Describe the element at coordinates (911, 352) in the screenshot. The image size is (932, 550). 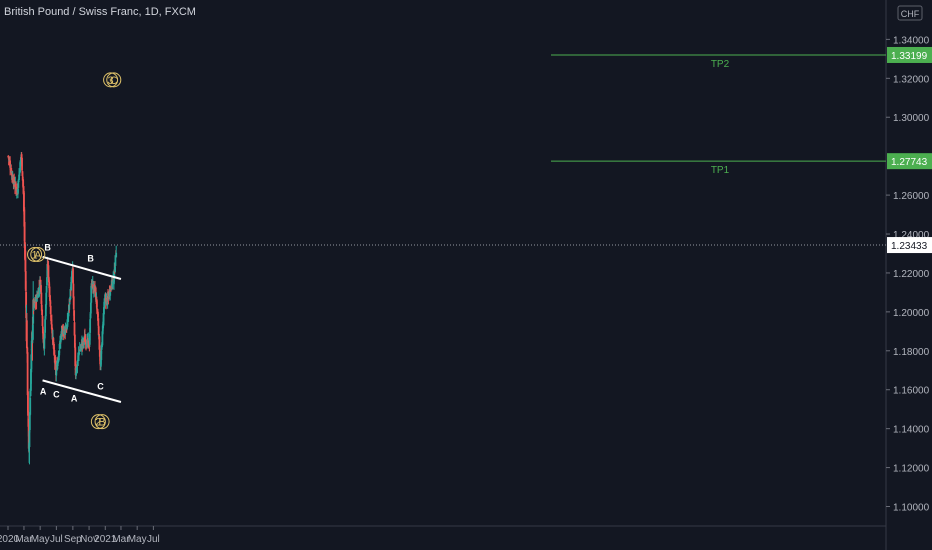
I see `y-axis-tick-label: 1.18000` at that location.